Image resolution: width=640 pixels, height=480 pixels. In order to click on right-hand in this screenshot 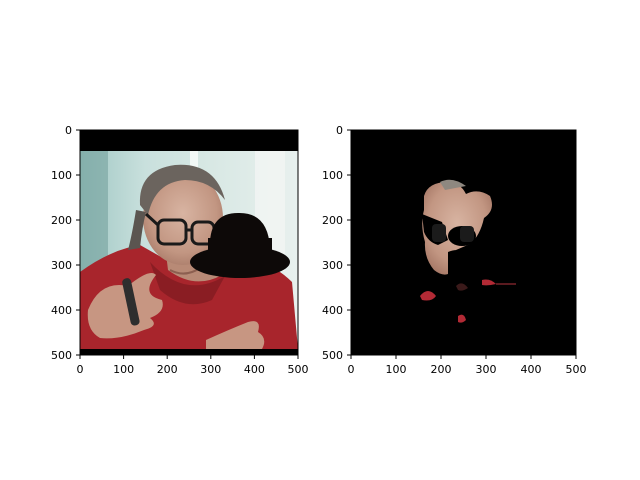, I will do `click(235, 335)`.